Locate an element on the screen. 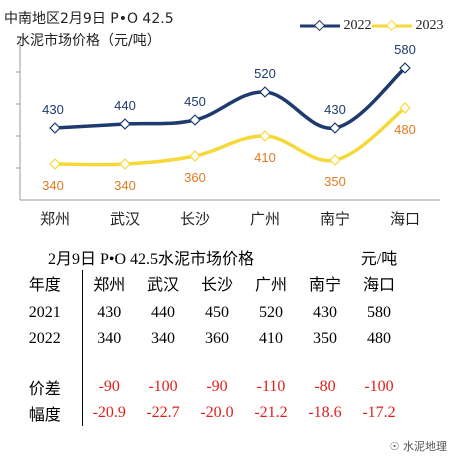 The height and width of the screenshot is (462, 457). table-pct-cell: -20.0 is located at coordinates (217, 412).